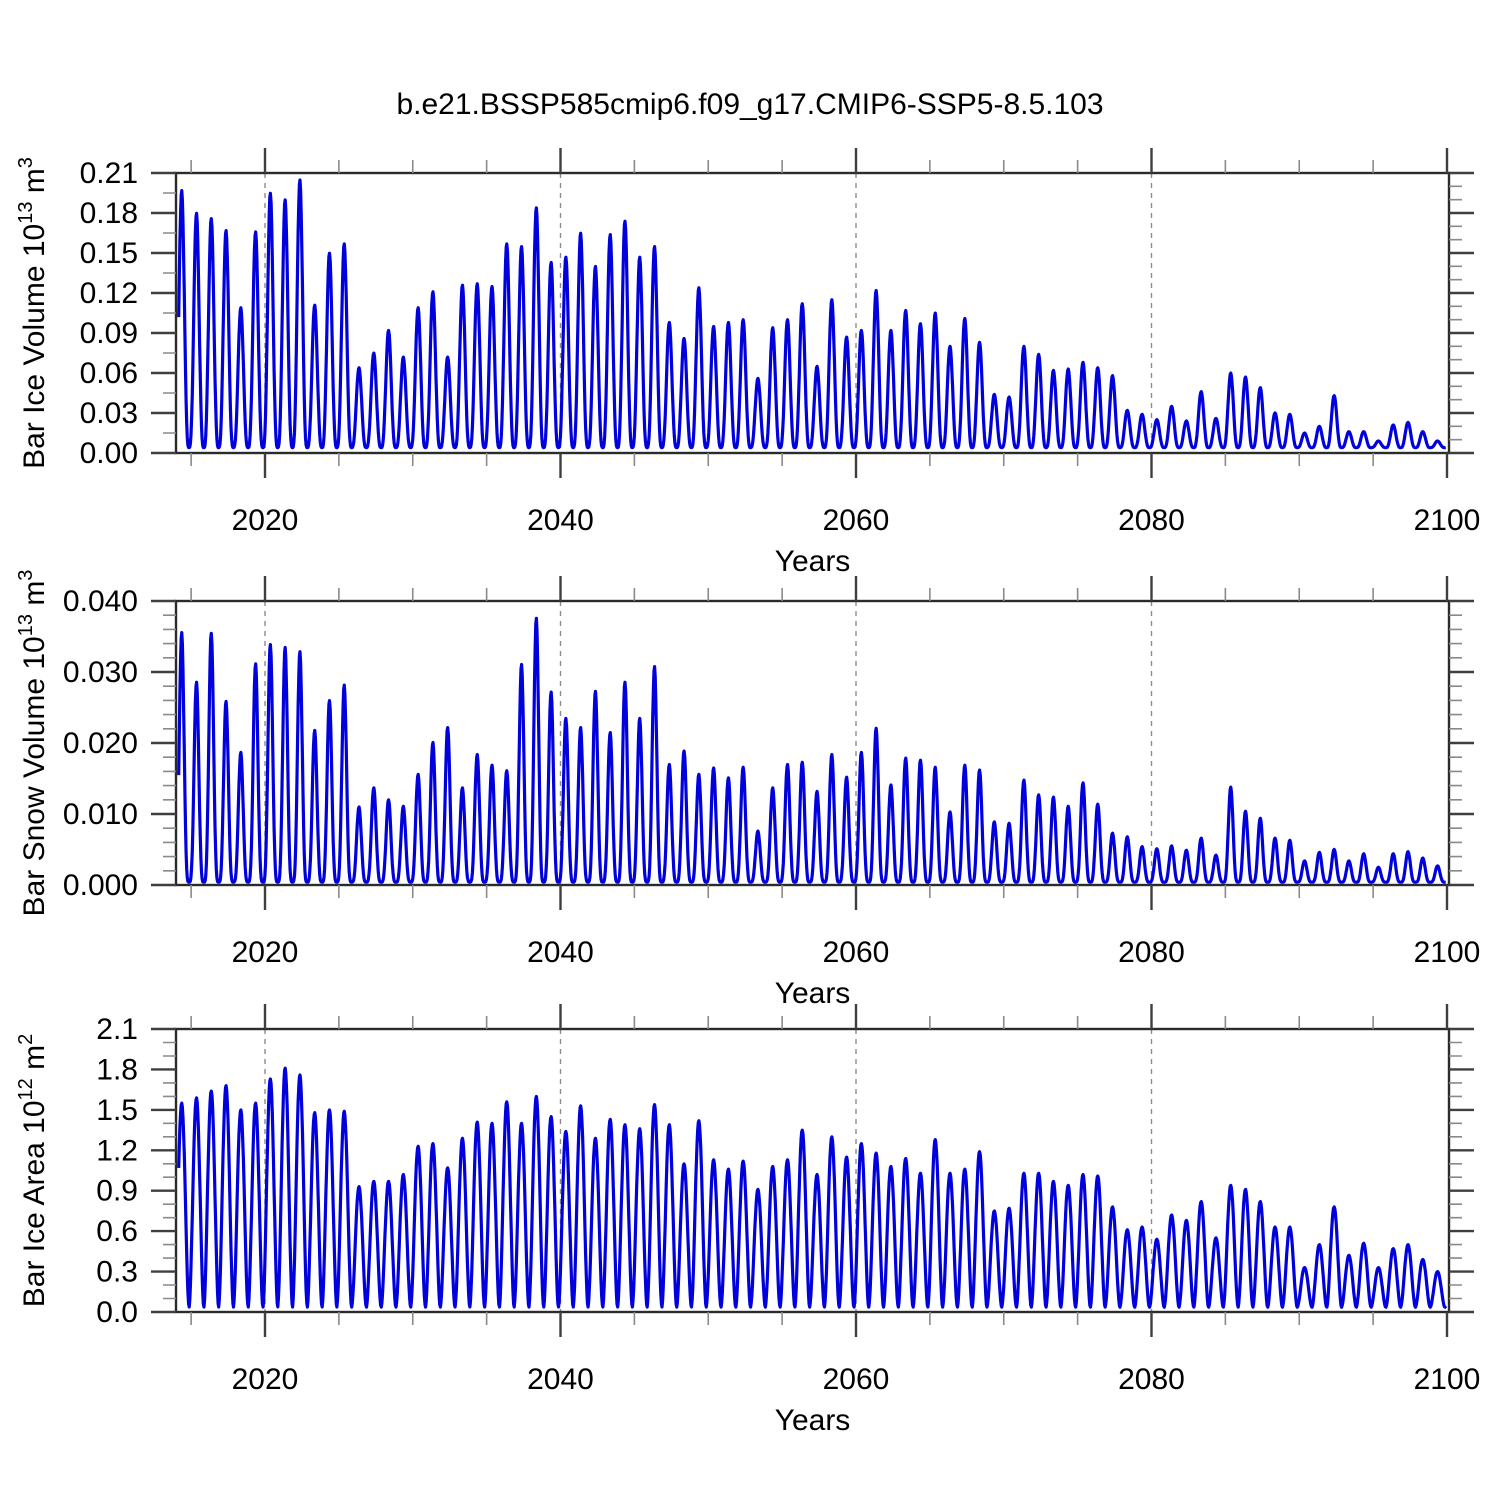 The height and width of the screenshot is (1500, 1500). I want to click on bar_ice_volume-xtick-label: 2060, so click(856, 520).